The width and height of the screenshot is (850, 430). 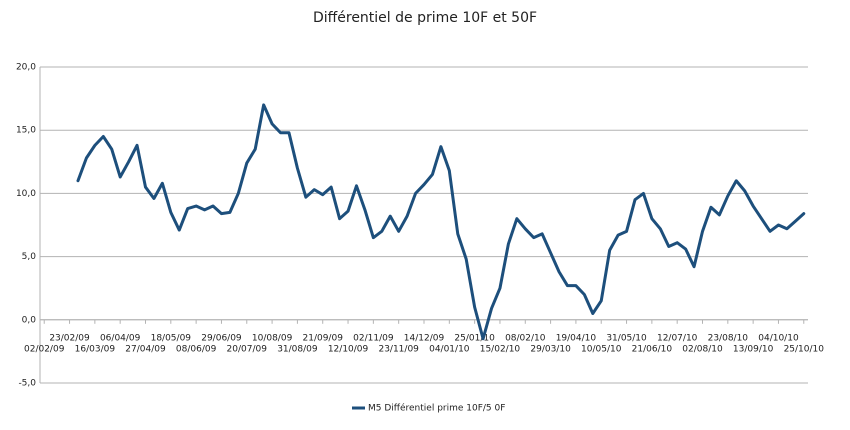 What do you see at coordinates (398, 350) in the screenshot?
I see `x-tick-label: 23/11/09` at bounding box center [398, 350].